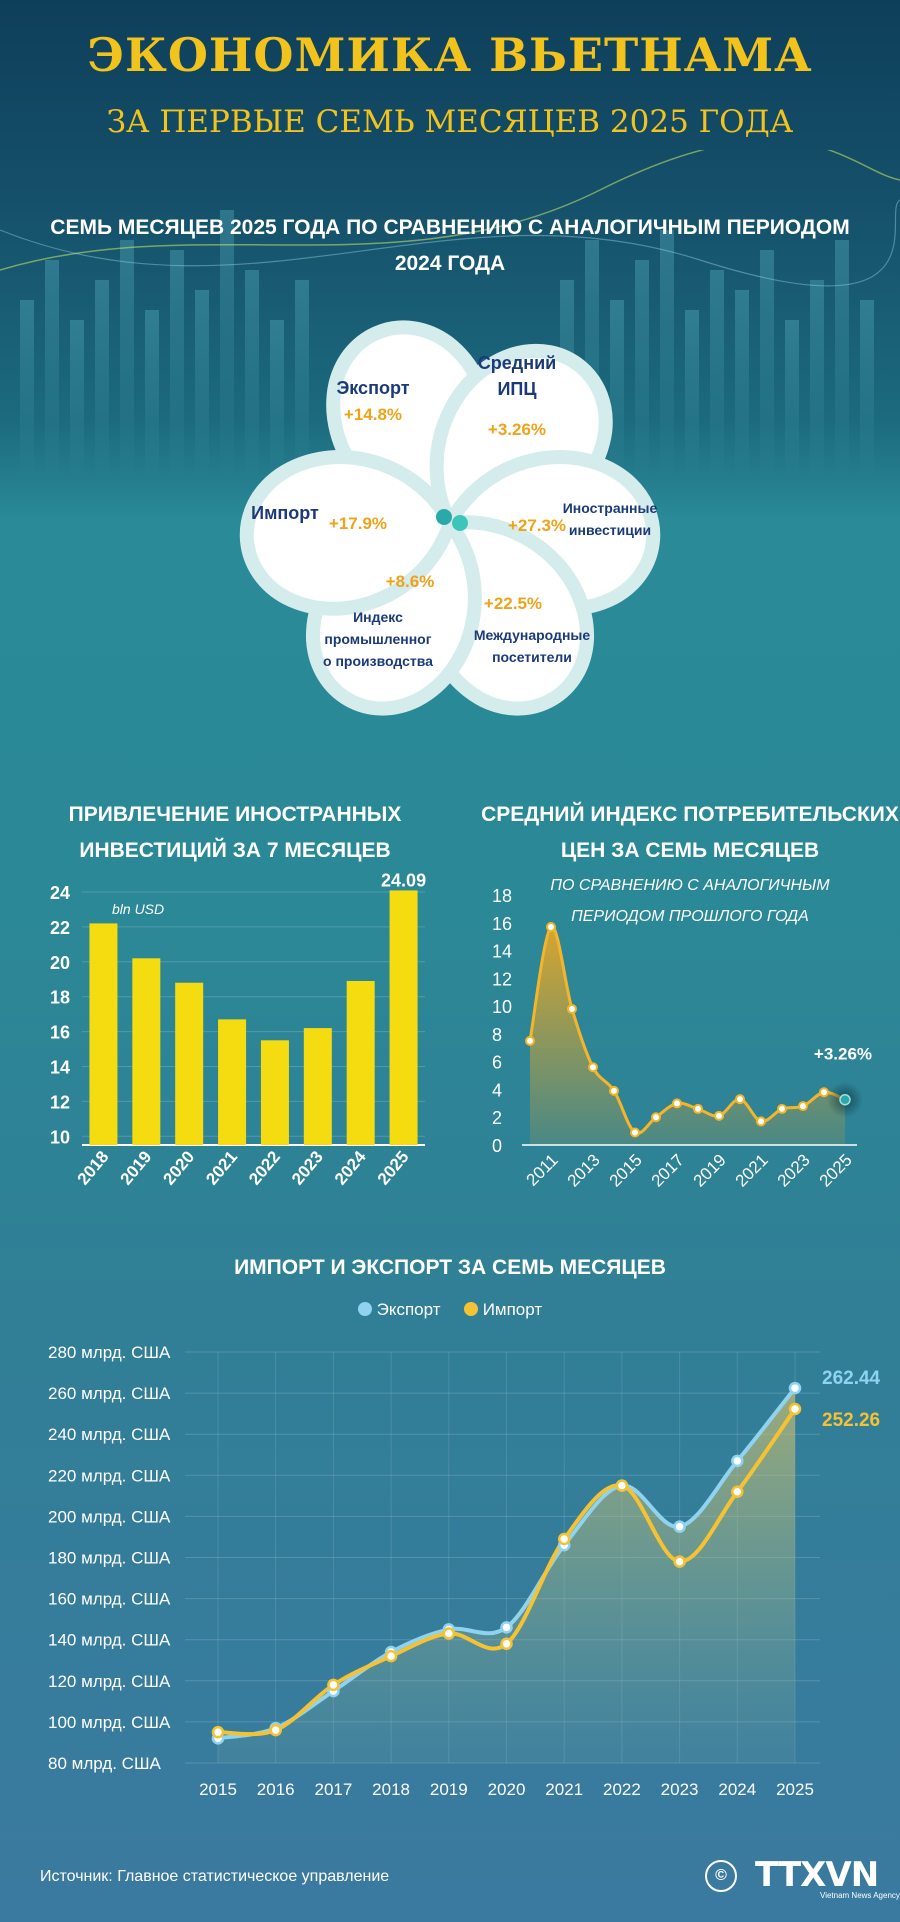  What do you see at coordinates (610, 508) in the screenshot?
I see `petal-fdi-name-line1: Иностранные` at bounding box center [610, 508].